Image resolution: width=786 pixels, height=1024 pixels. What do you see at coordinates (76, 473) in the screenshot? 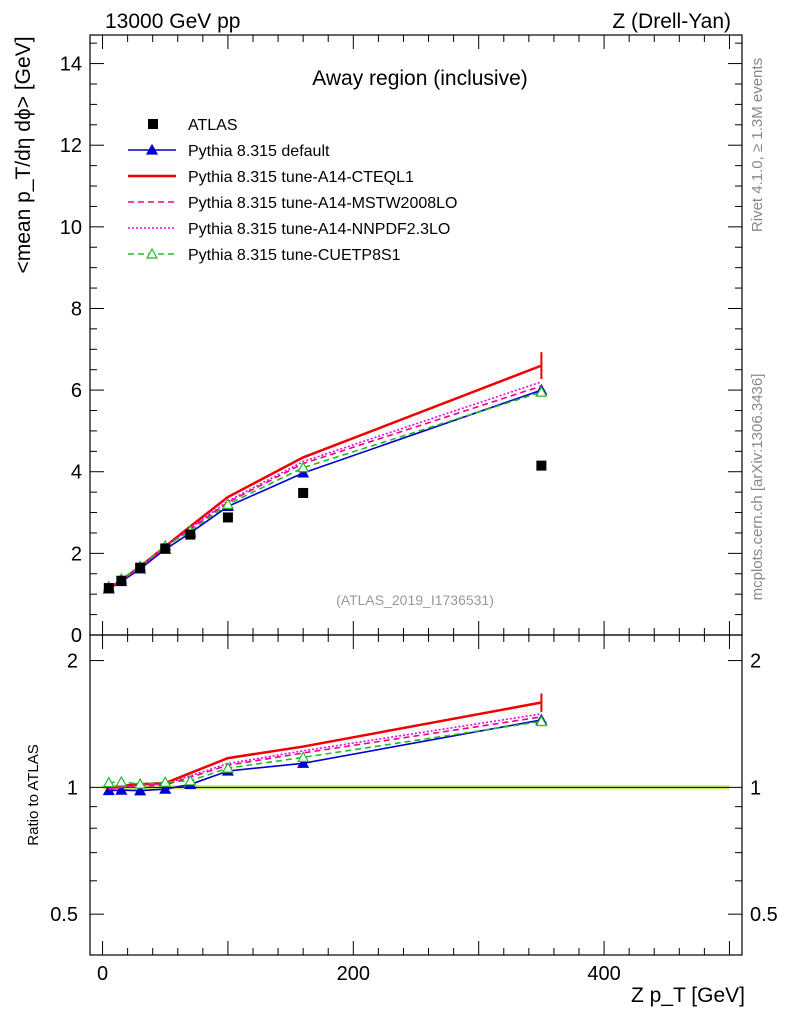
I see `y-tick-label: 4` at bounding box center [76, 473].